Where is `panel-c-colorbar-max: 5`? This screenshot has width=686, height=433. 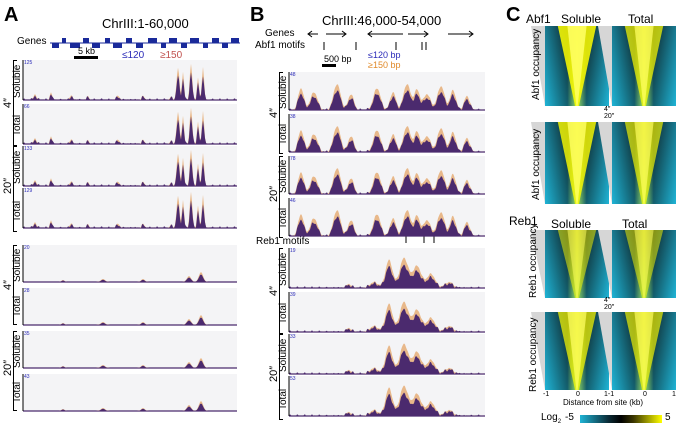
panel-c-colorbar-max: 5 is located at coordinates (668, 417).